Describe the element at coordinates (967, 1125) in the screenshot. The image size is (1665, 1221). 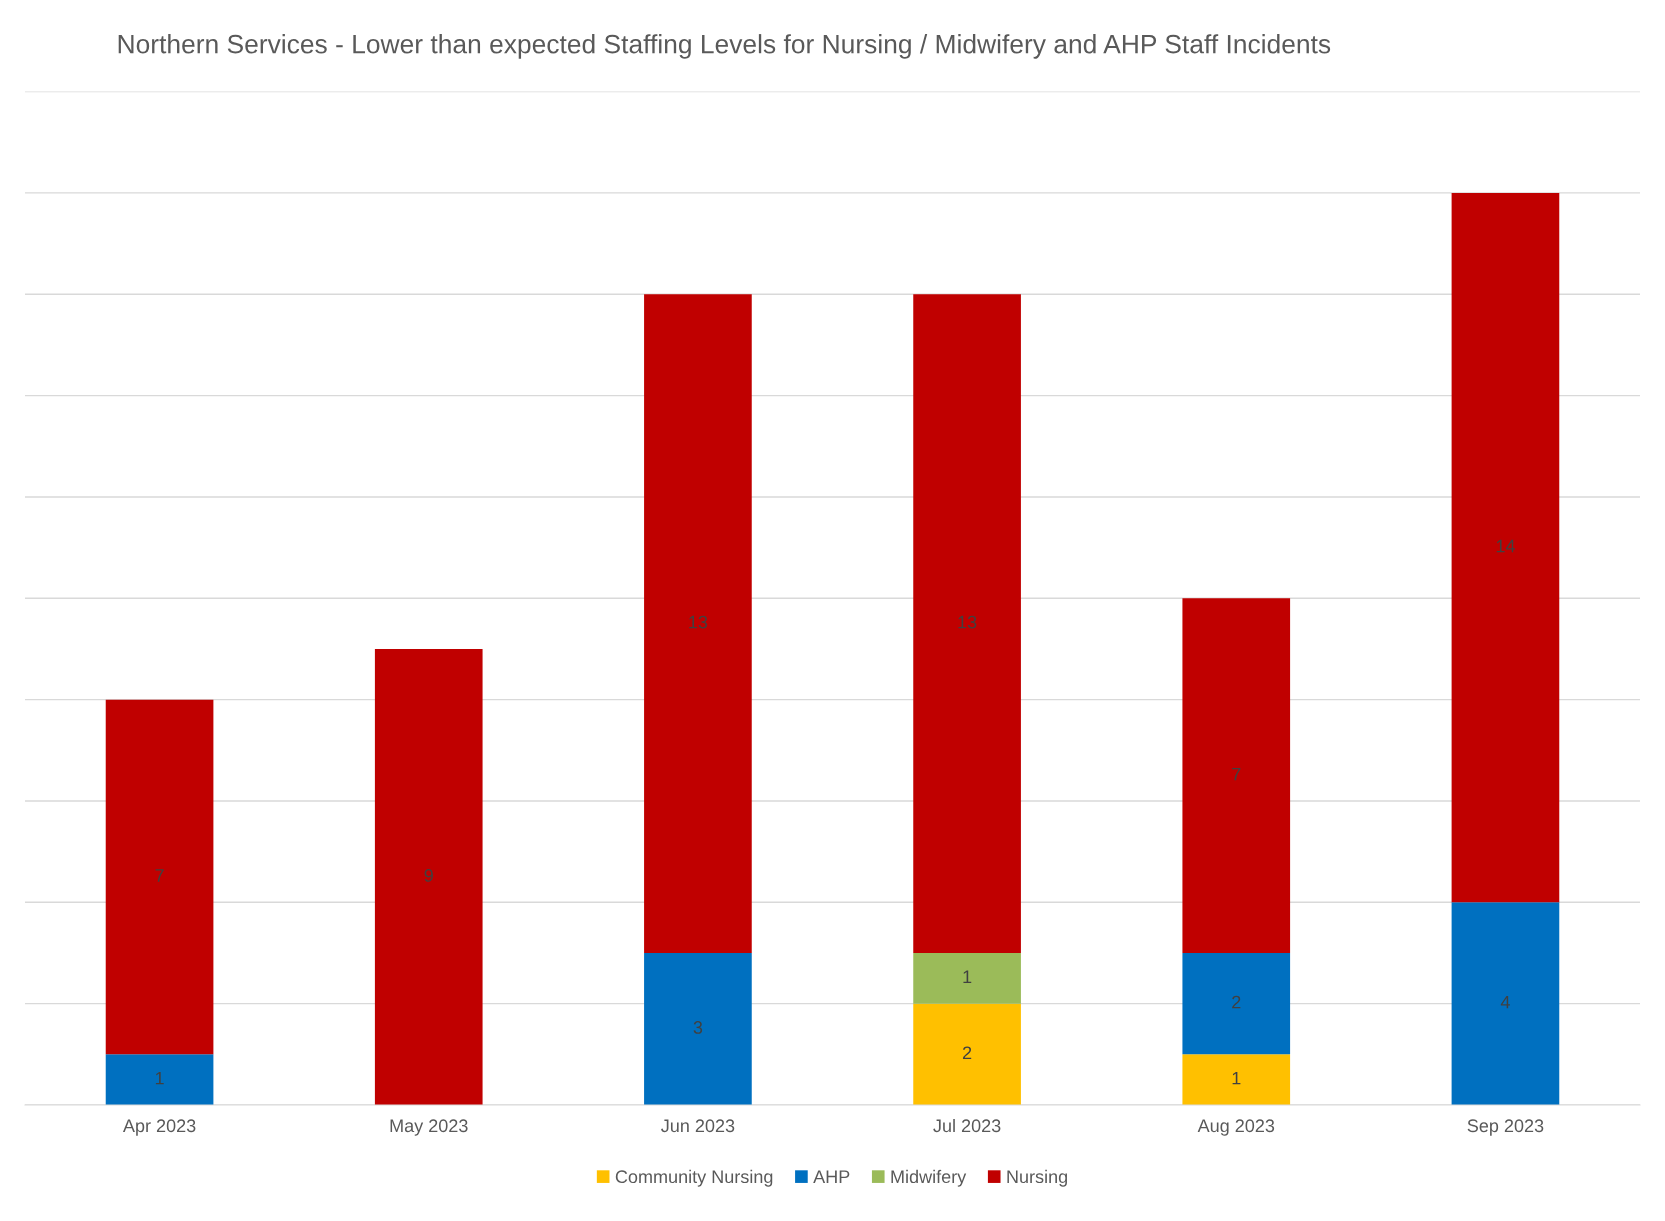
I see `x-tick-label: Jul 2023` at that location.